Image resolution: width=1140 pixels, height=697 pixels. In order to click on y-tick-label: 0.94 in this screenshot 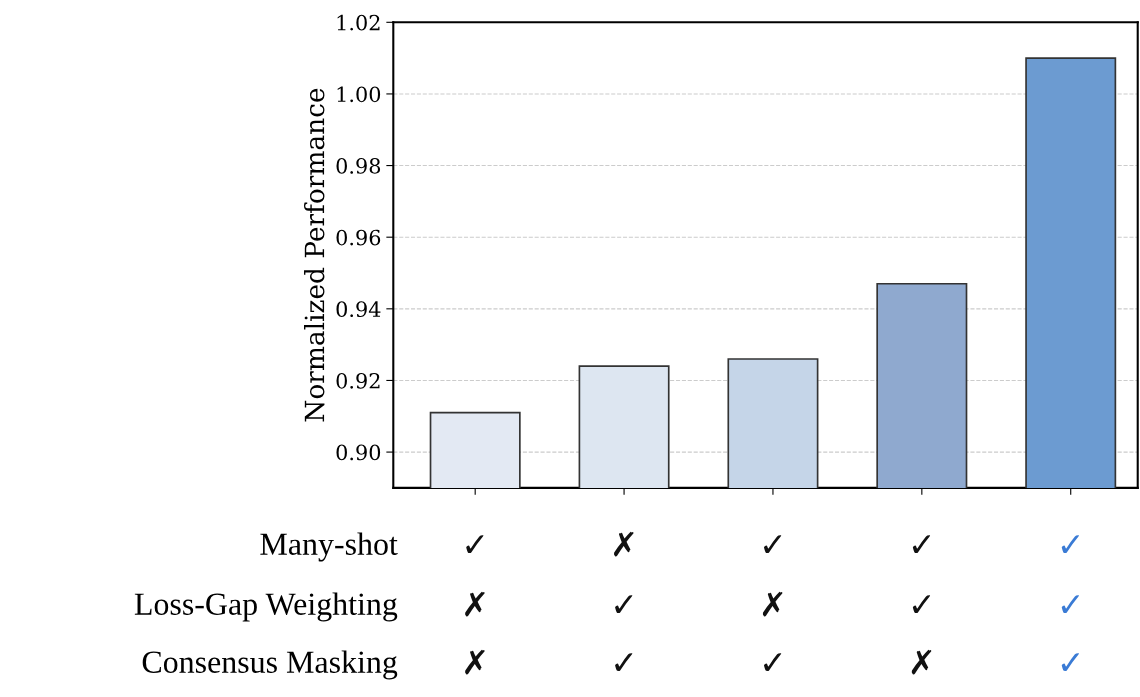, I will do `click(358, 309)`.